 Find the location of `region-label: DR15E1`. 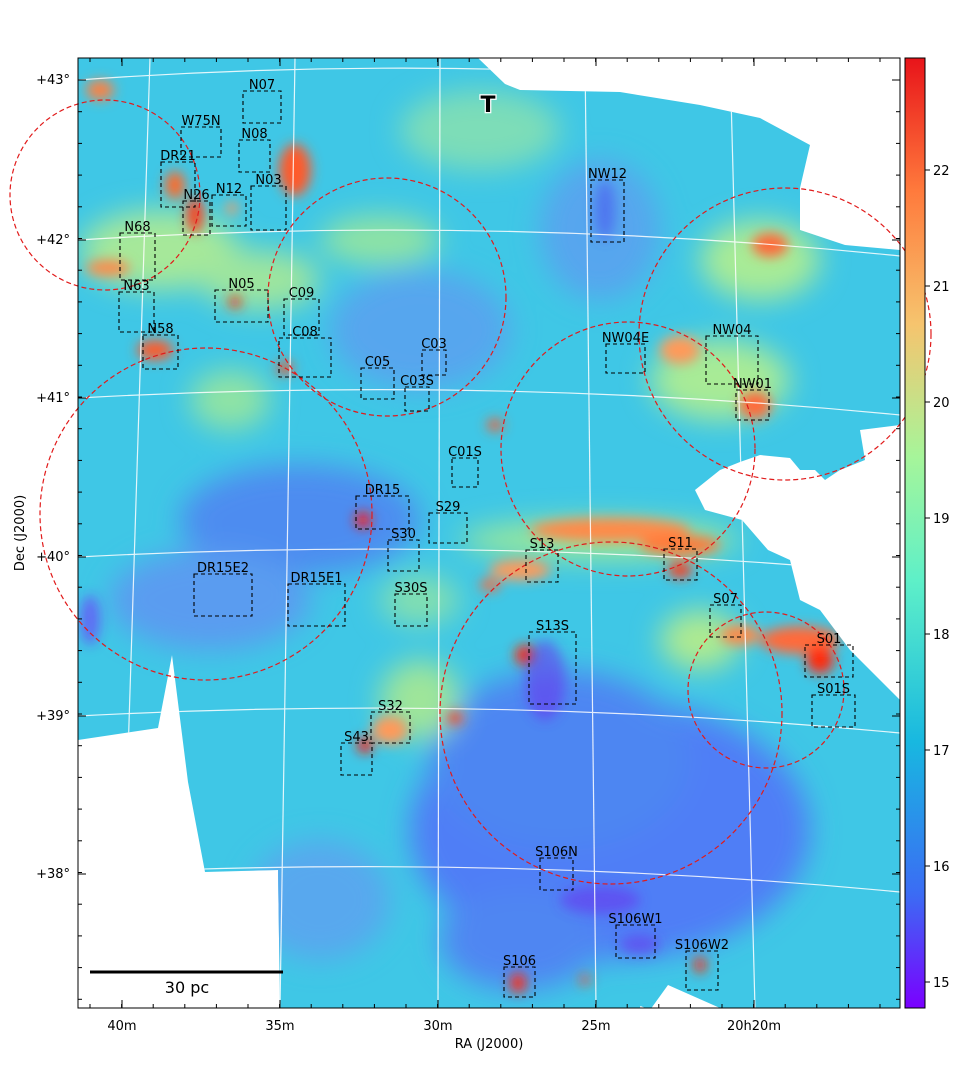

region-label: DR15E1 is located at coordinates (316, 578).